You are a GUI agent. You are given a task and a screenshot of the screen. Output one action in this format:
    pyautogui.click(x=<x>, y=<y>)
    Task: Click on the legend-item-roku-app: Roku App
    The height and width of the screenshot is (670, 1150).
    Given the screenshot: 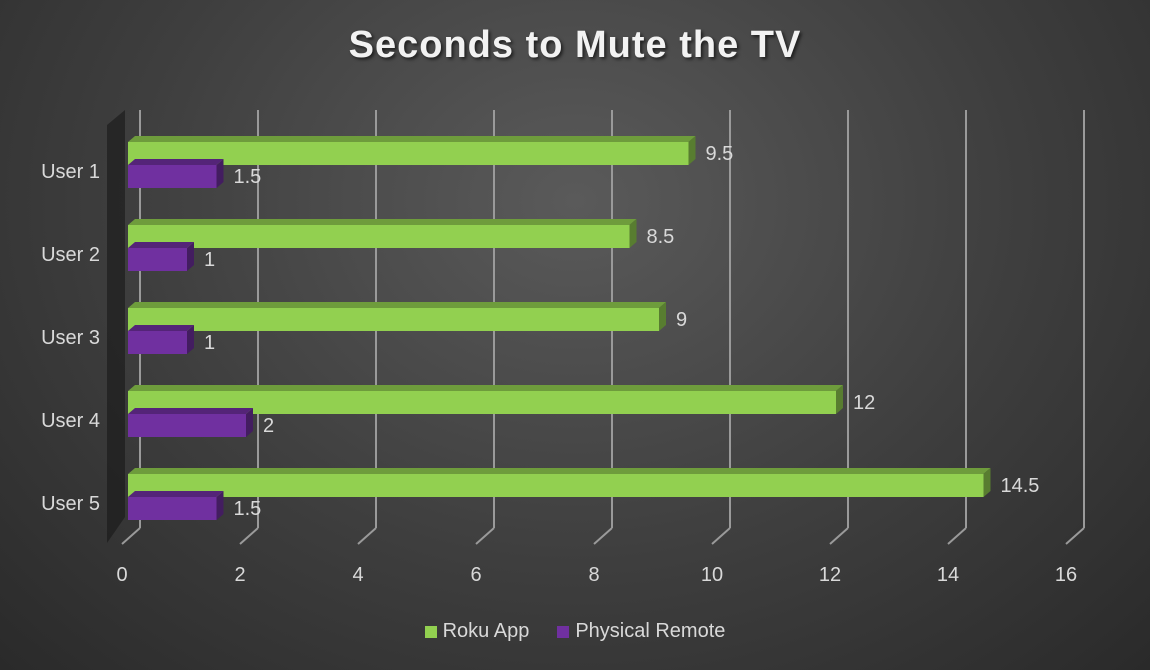 What is the action you would take?
    pyautogui.click(x=477, y=631)
    